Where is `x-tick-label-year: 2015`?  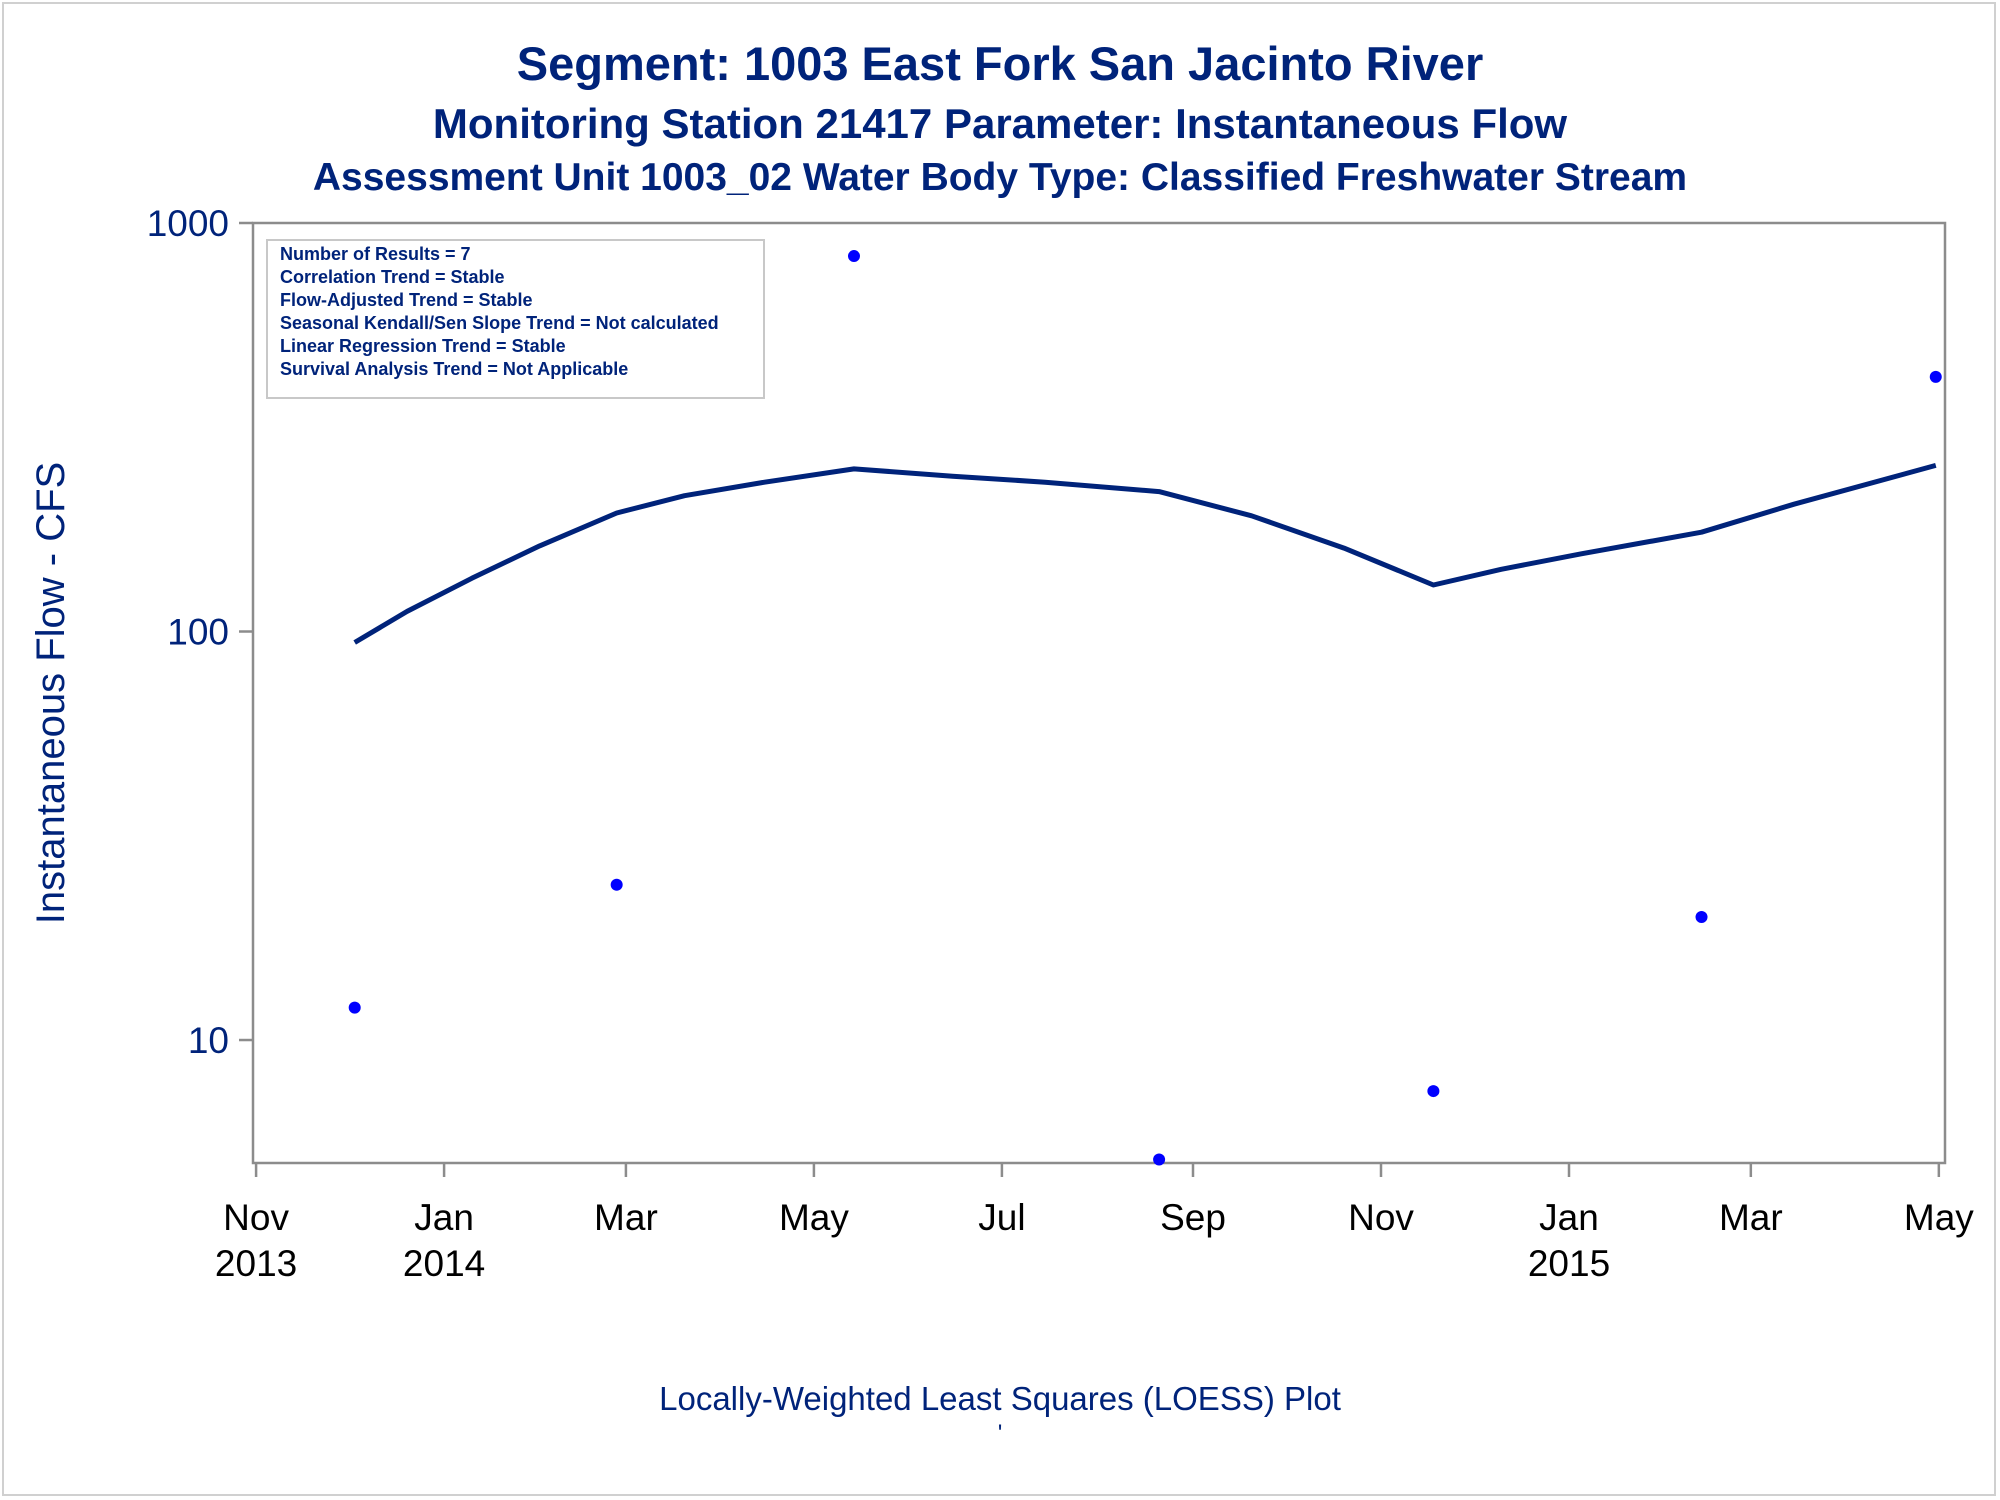
x-tick-label-year: 2015 is located at coordinates (1569, 1263).